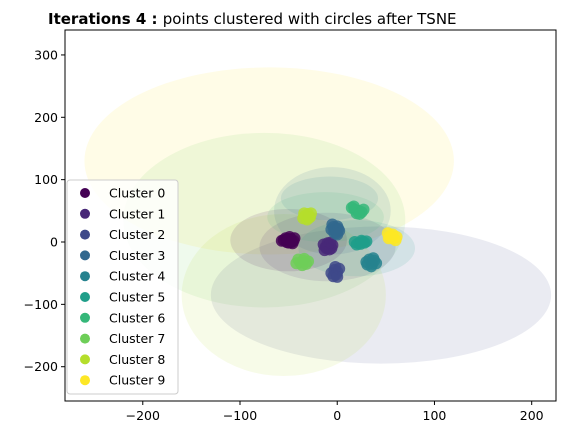  What do you see at coordinates (46, 179) in the screenshot?
I see `y-tick-label: 100` at bounding box center [46, 179].